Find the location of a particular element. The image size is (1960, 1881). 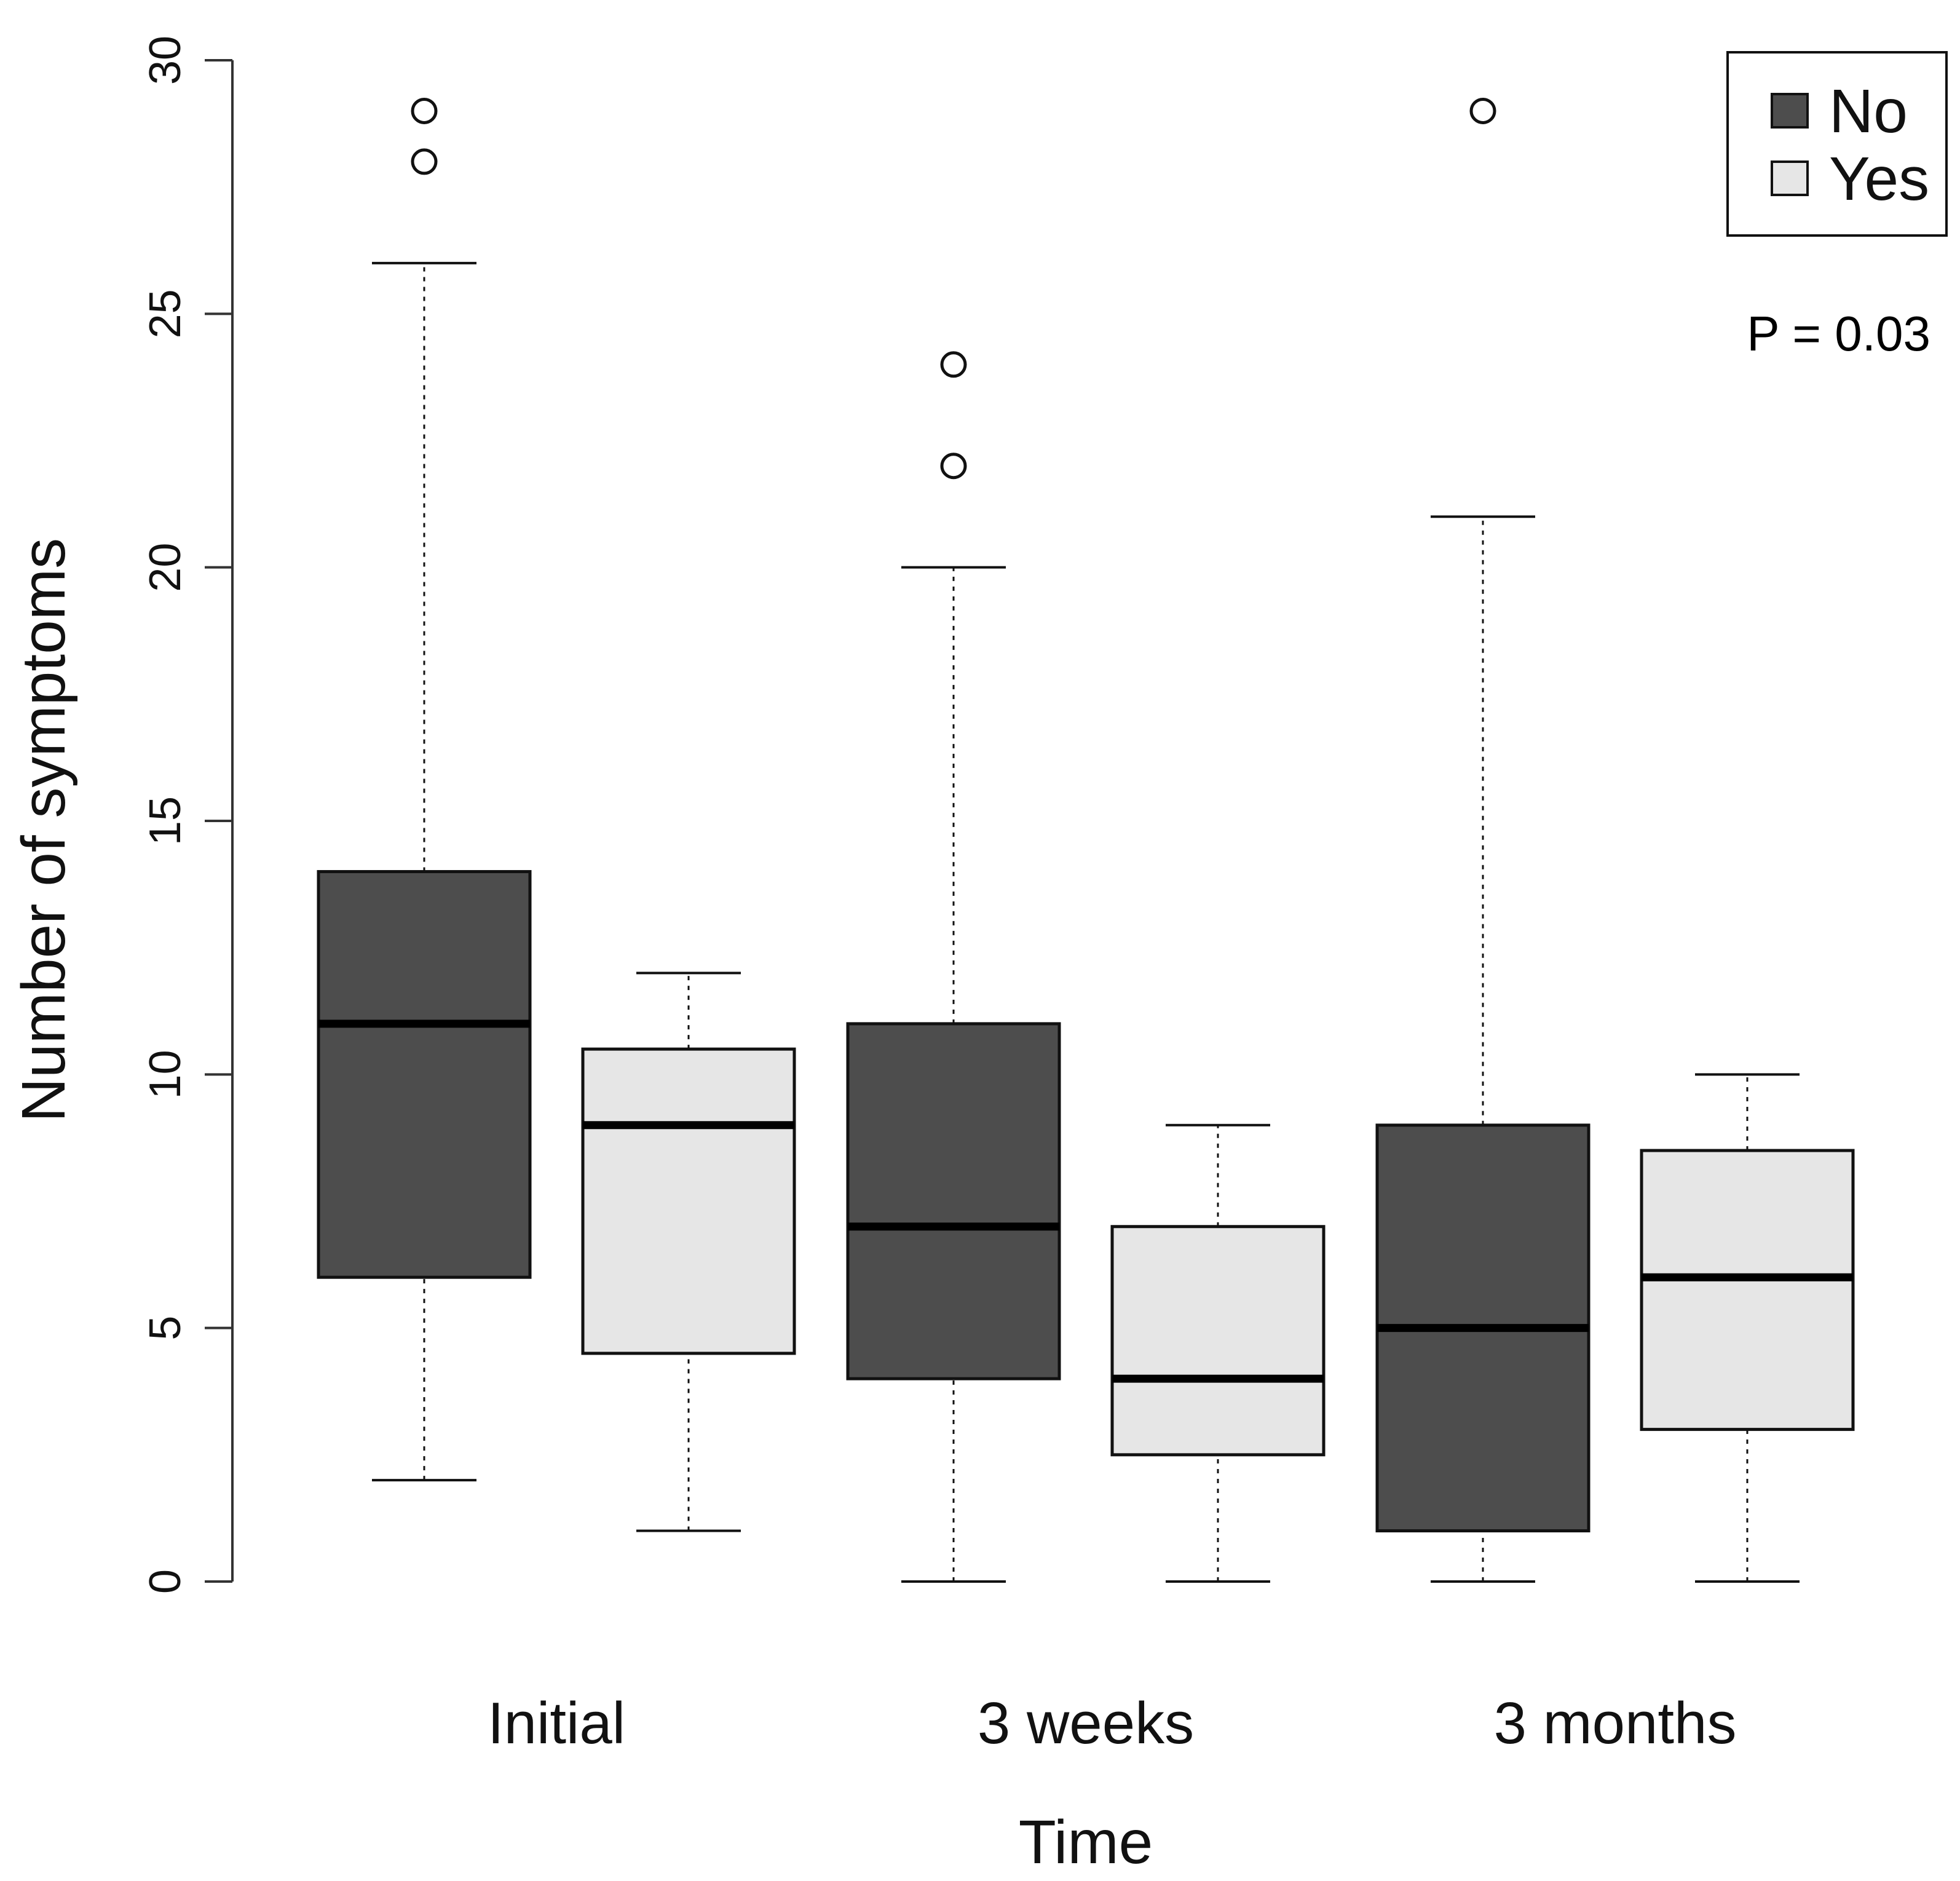

y-tick-label: 30 is located at coordinates (165, 60).